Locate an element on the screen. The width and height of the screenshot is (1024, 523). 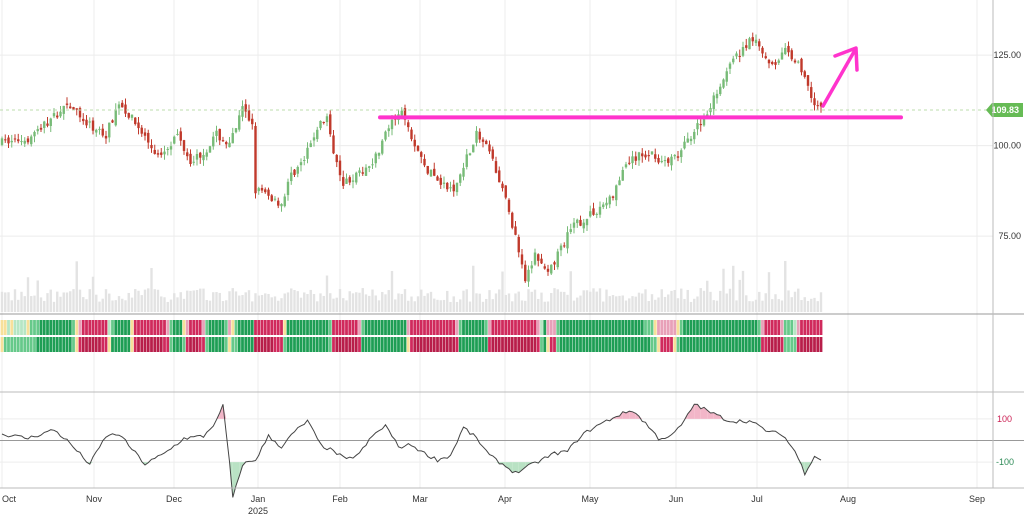
month-label: May is located at coordinates (590, 499).